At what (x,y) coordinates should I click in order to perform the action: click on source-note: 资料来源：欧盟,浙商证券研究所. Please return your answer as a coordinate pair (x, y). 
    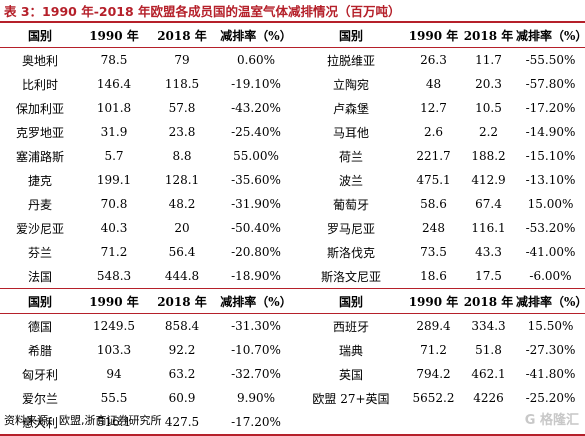
    Looking at the image, I should click on (83, 420).